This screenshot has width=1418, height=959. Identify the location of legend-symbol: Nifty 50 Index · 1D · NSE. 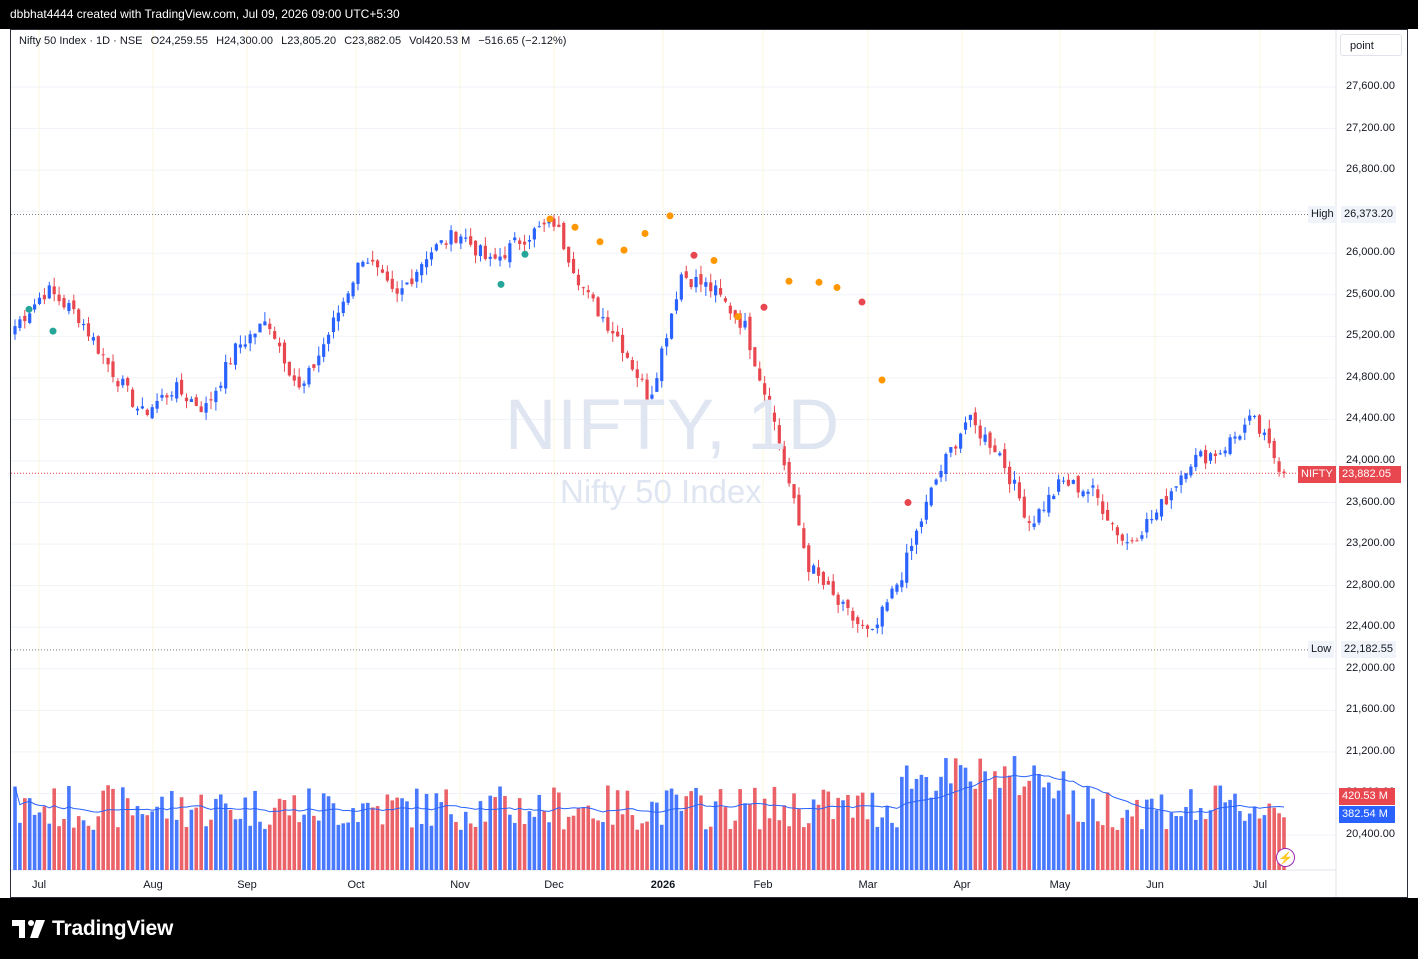
(81, 41).